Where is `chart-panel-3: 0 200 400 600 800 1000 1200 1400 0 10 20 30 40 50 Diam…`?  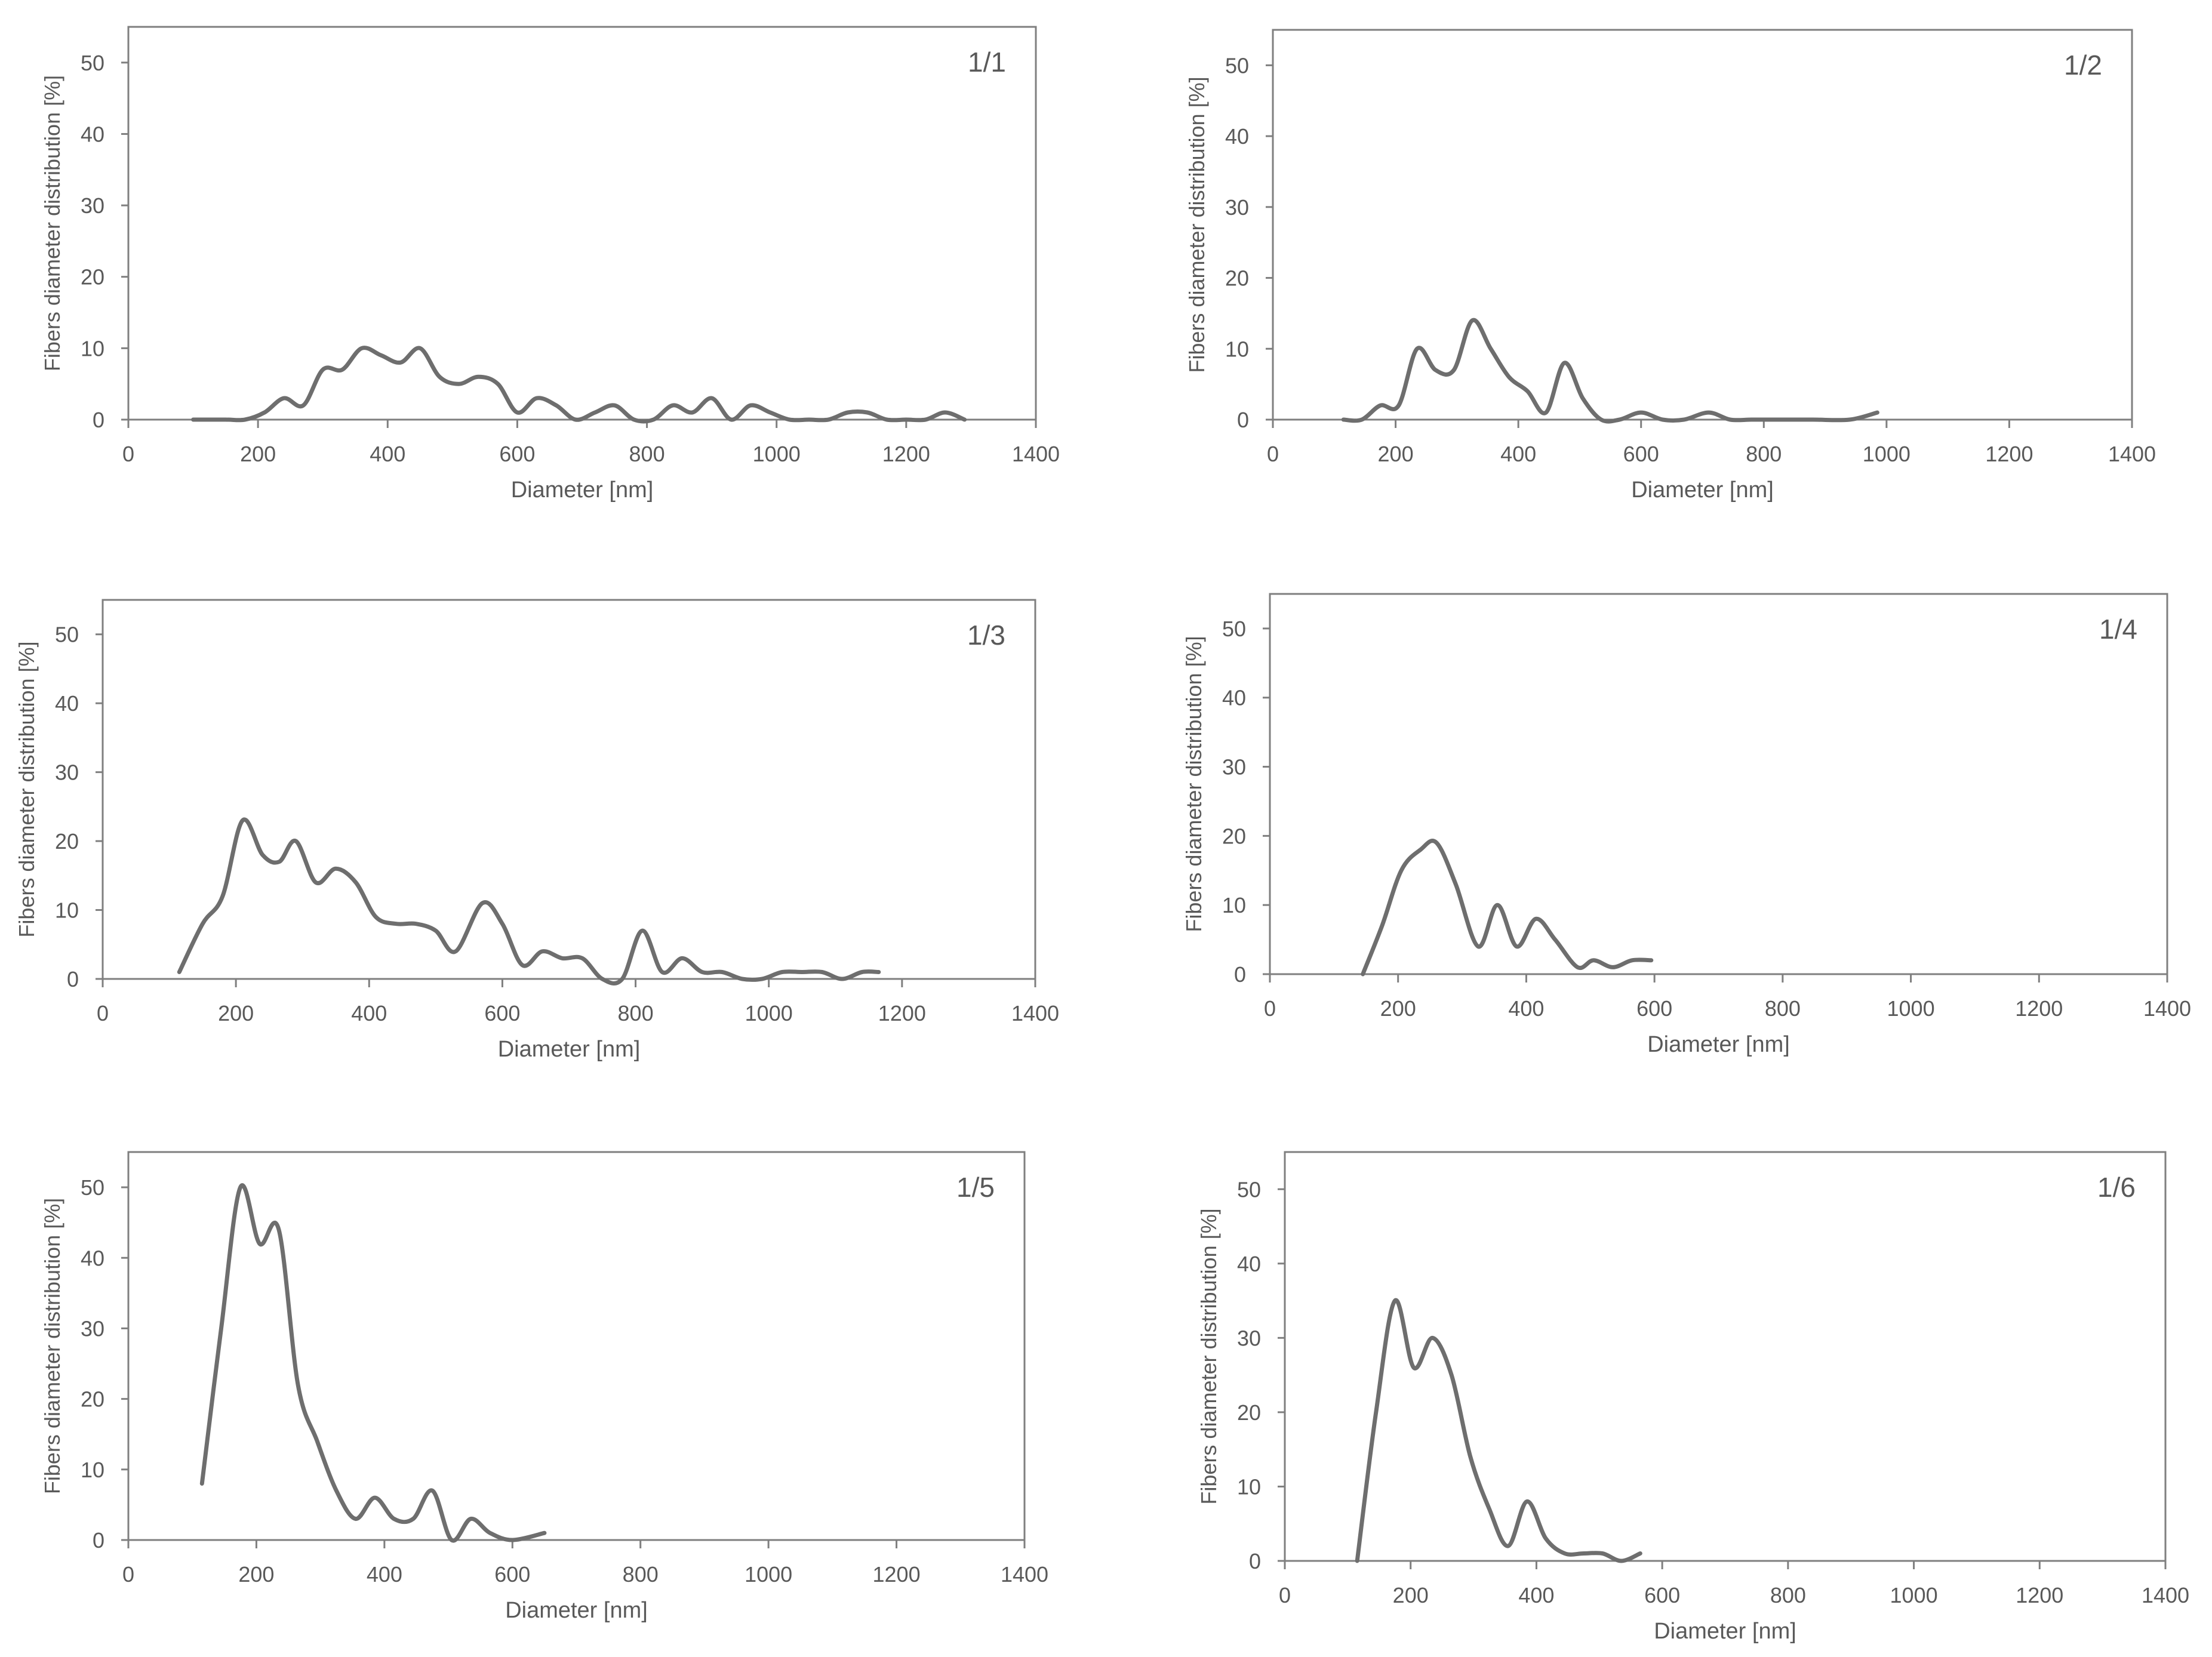 chart-panel-3: 0 200 400 600 800 1000 1200 1400 0 10 20 30 40 50 Diam… is located at coordinates (536, 830).